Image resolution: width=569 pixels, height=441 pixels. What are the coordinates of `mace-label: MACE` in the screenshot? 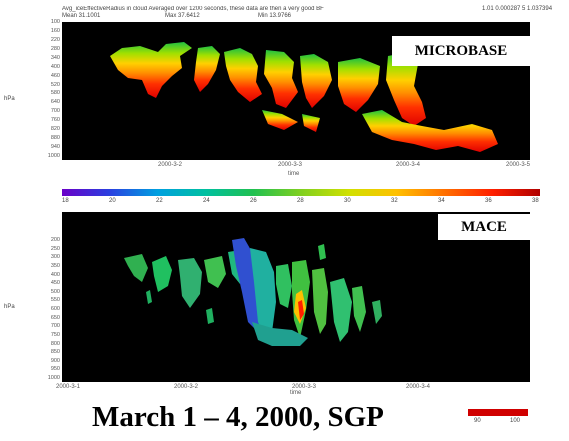 It's located at (484, 227).